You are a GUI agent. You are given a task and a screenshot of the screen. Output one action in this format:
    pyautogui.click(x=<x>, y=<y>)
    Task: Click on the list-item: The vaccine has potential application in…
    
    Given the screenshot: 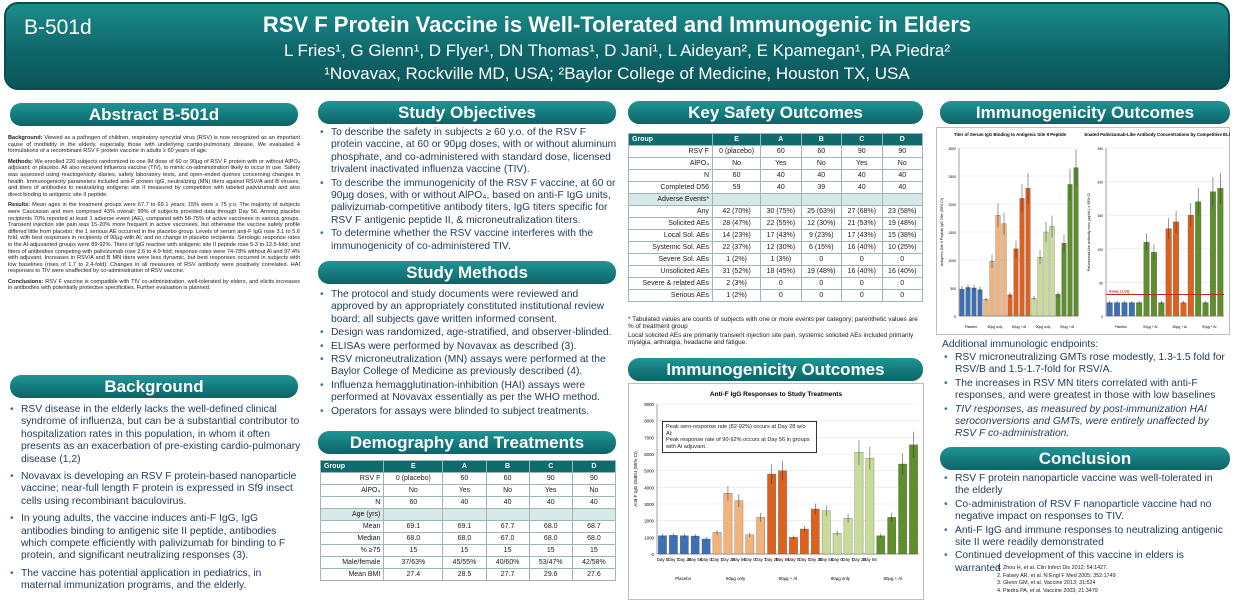 What is the action you would take?
    pyautogui.click(x=155, y=580)
    